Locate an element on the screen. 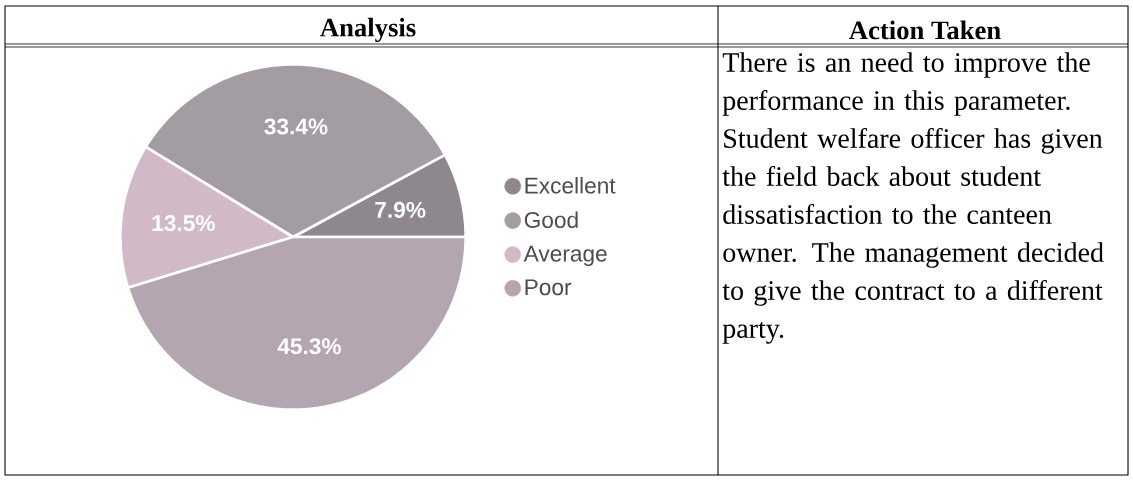 The height and width of the screenshot is (481, 1133). chart-title: Analysis is located at coordinates (368, 30).